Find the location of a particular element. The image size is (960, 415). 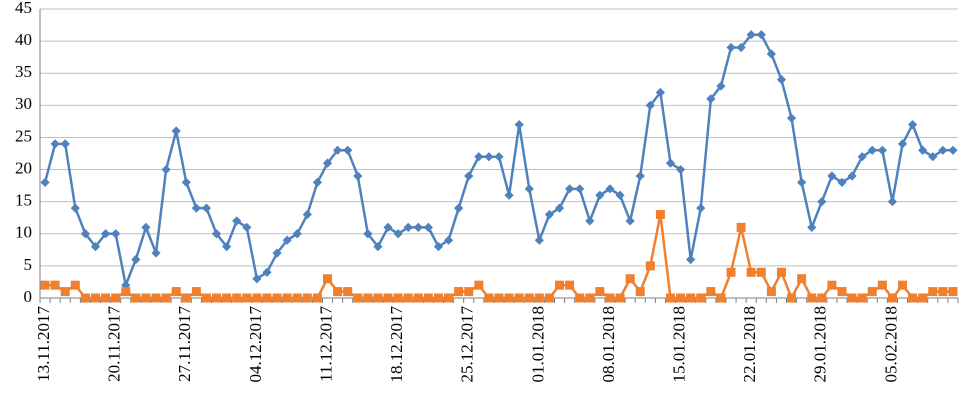

x-tick-label: 18.12.2017 is located at coordinates (396, 344).